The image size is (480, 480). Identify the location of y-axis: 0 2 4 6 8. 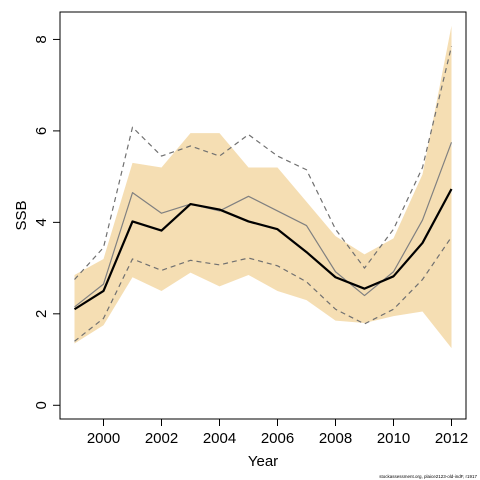
(46, 222).